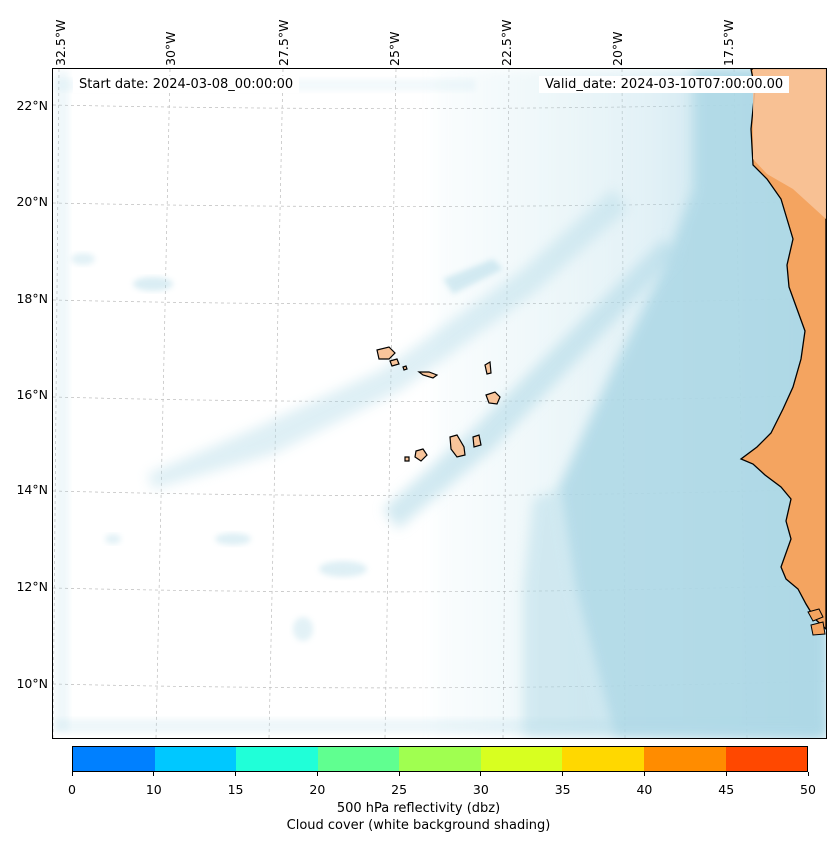 The height and width of the screenshot is (843, 837). What do you see at coordinates (32, 489) in the screenshot?
I see `lat-label: 14°N` at bounding box center [32, 489].